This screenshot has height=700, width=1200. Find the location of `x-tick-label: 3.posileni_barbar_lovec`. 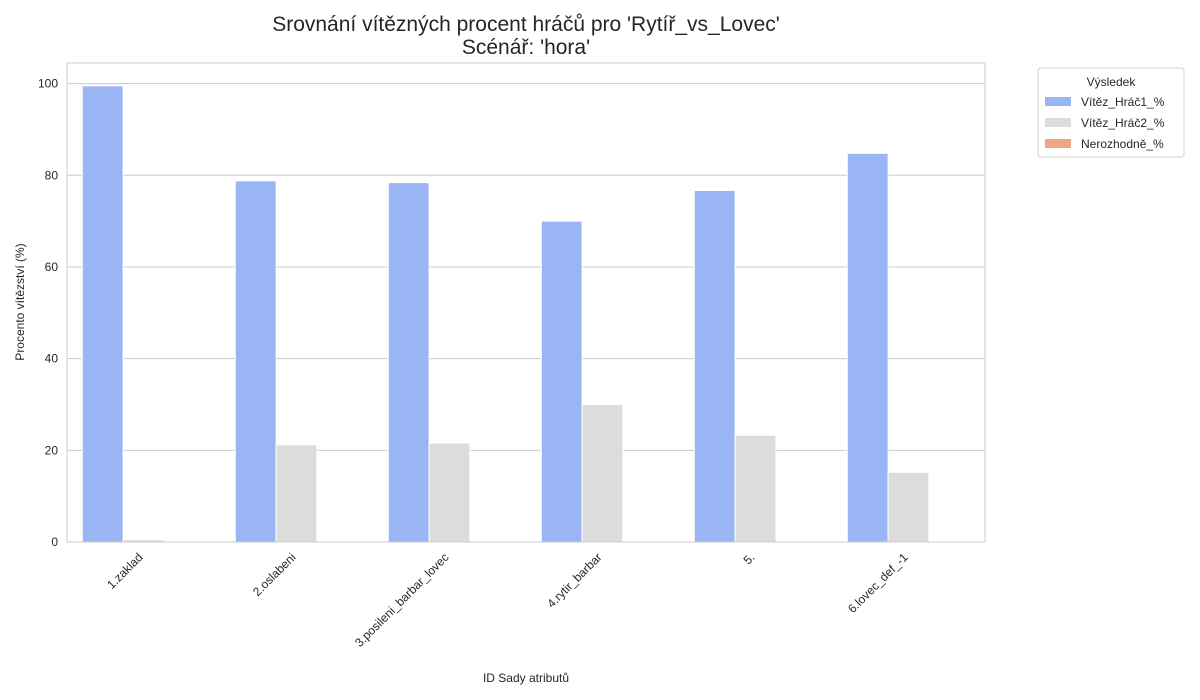

x-tick-label: 3.posileni_barbar_lovec is located at coordinates (402, 600).